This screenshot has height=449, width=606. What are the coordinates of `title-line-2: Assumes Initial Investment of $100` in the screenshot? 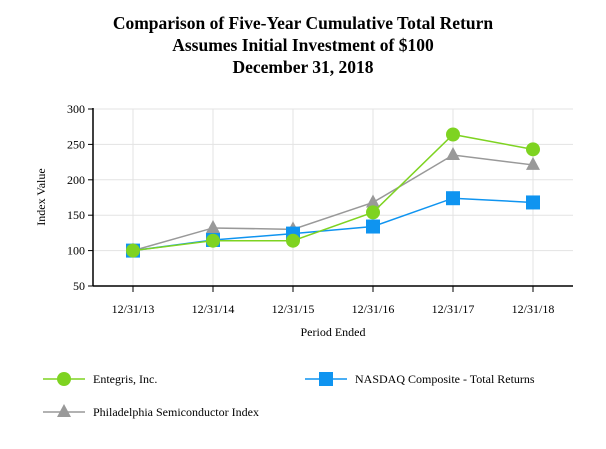 It's located at (303, 45).